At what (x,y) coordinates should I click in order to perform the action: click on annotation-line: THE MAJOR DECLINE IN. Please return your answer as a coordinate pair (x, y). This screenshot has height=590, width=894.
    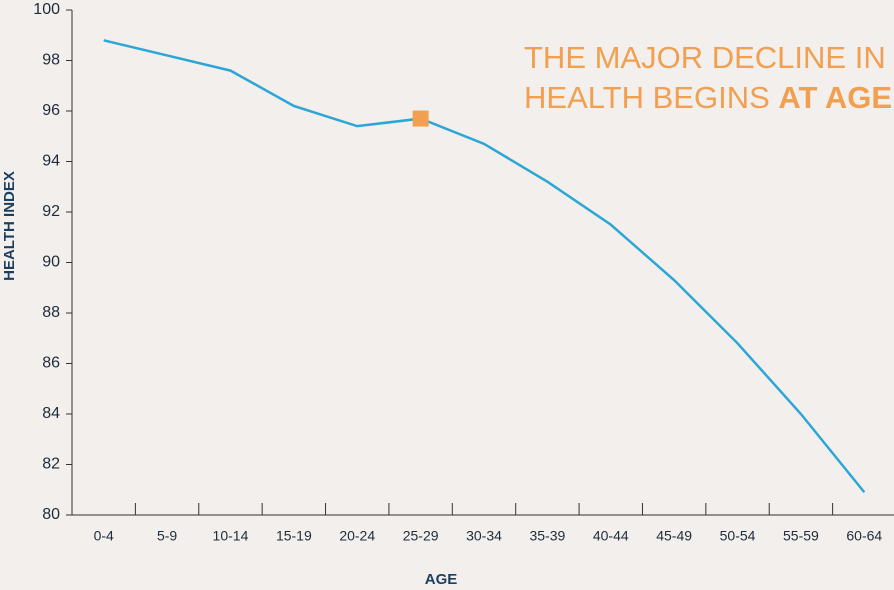
    Looking at the image, I should click on (705, 57).